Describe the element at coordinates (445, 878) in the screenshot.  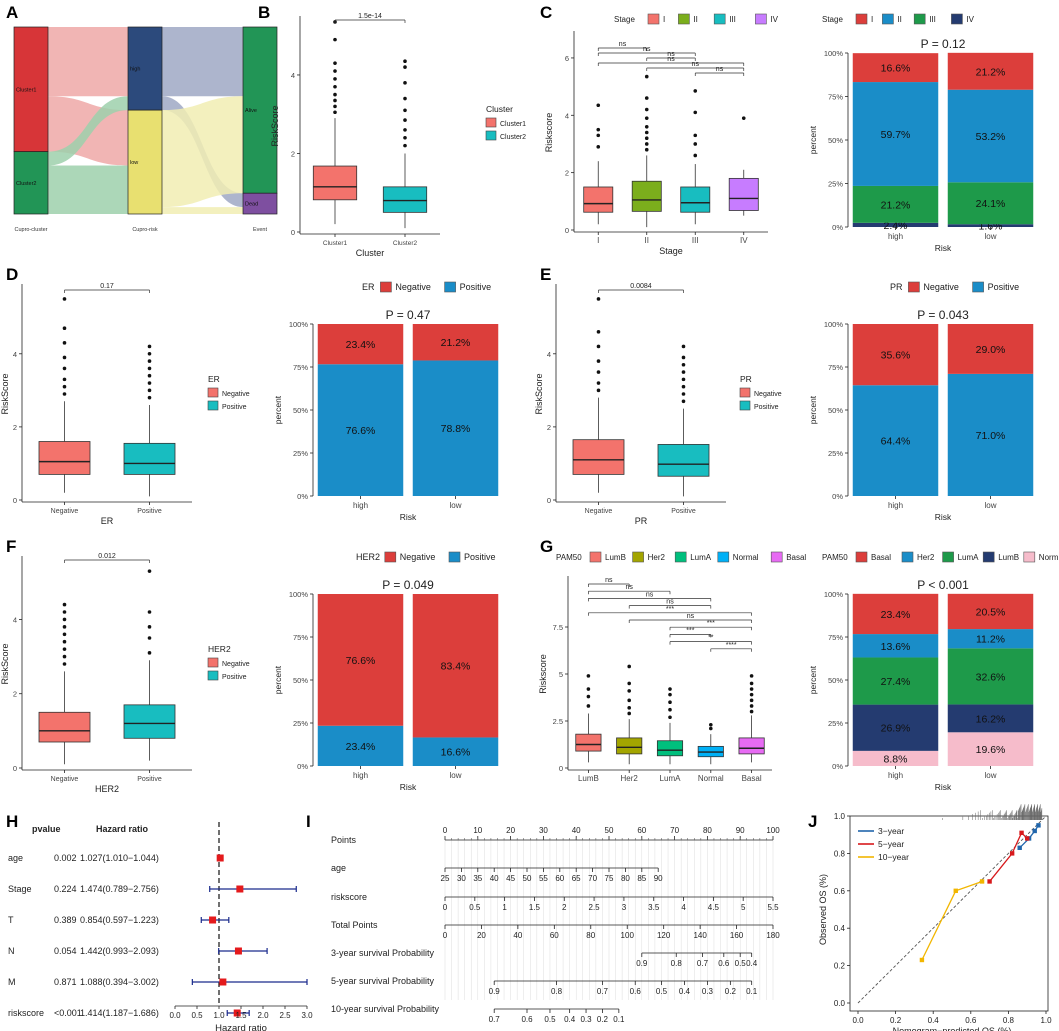
I see `nomogram-tick-label: 25` at that location.